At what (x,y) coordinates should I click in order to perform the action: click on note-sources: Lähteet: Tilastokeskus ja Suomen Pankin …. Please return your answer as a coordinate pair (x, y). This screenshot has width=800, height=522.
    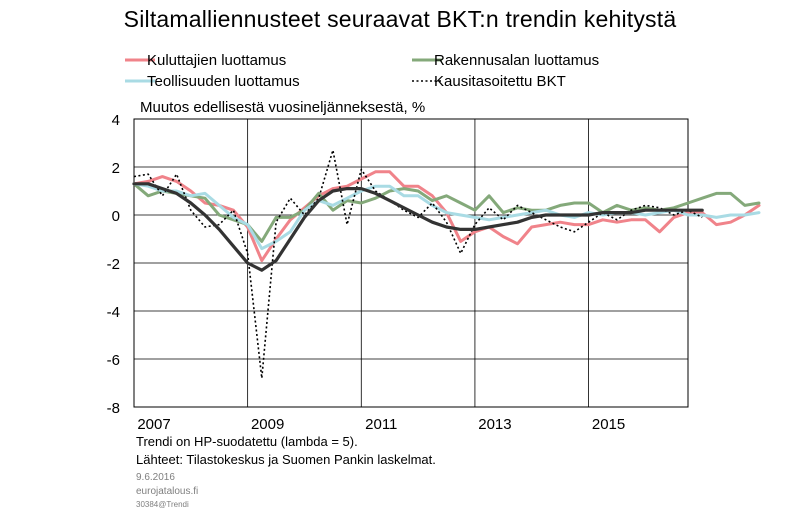
    Looking at the image, I should click on (286, 459).